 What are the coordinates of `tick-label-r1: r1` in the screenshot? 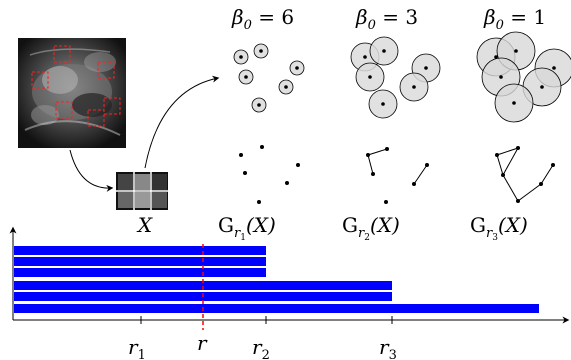 It's located at (137, 347).